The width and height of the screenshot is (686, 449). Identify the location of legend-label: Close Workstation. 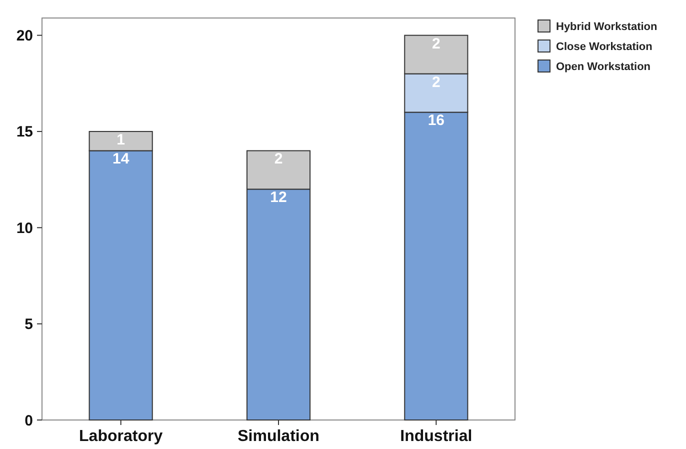
(604, 46).